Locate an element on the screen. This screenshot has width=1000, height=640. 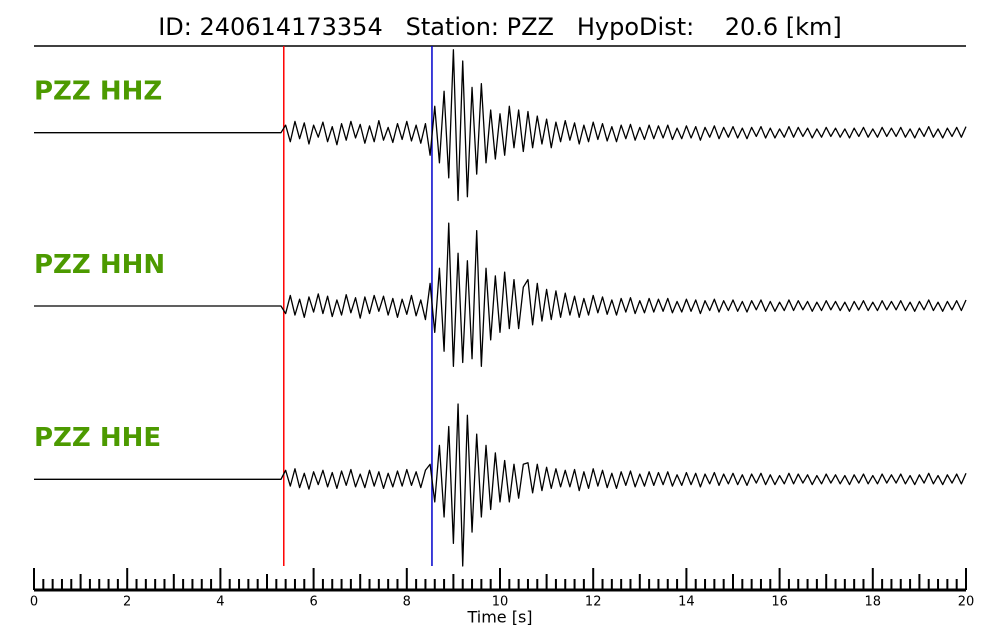
x-tick-label: 18 is located at coordinates (873, 602).